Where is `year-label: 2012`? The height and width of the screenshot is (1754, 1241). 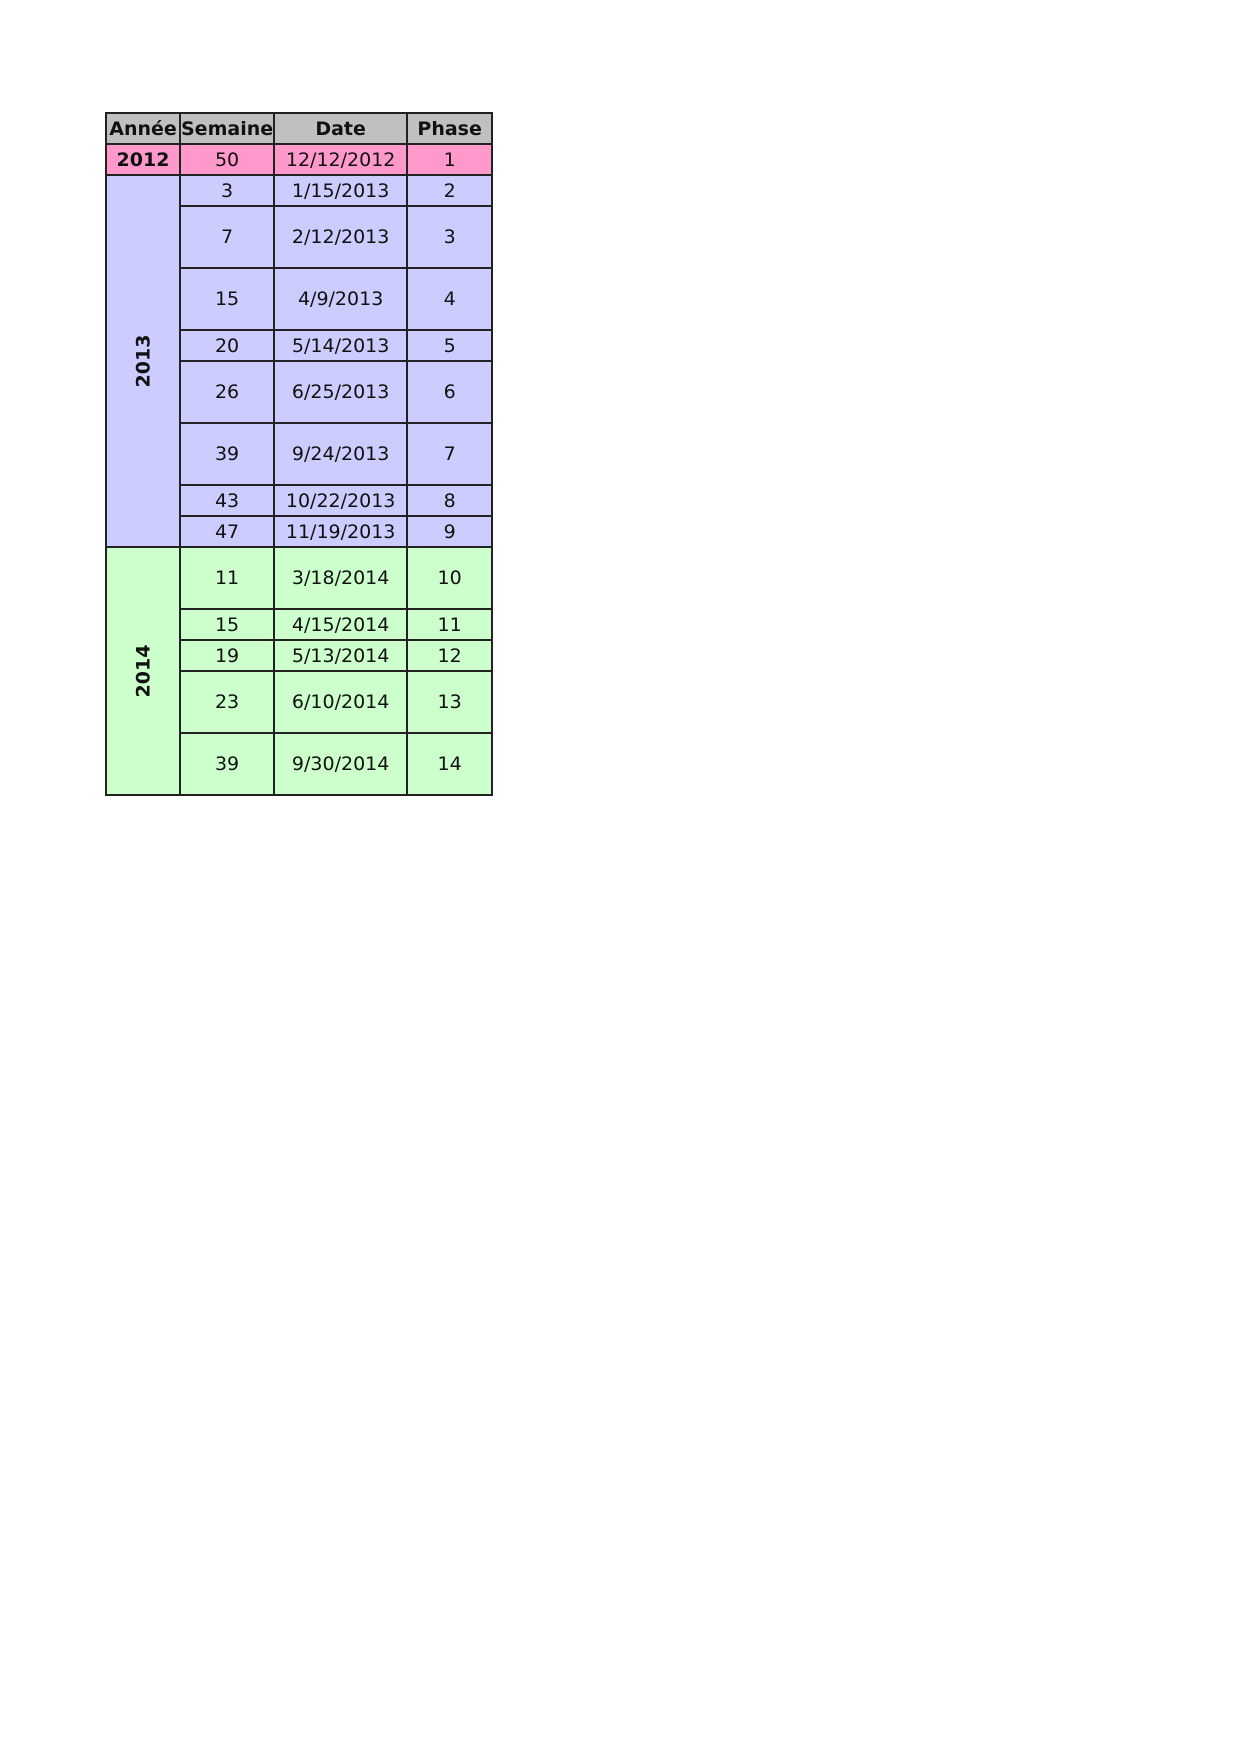
year-label: 2012 is located at coordinates (143, 159).